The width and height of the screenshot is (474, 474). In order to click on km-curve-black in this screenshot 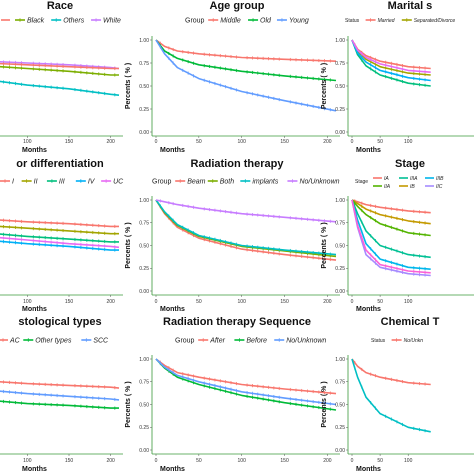, I will do `click(59, 70)`.